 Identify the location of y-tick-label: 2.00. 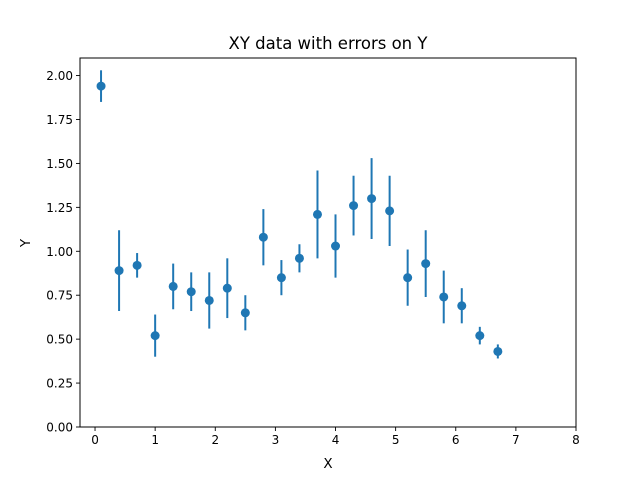
(59, 76).